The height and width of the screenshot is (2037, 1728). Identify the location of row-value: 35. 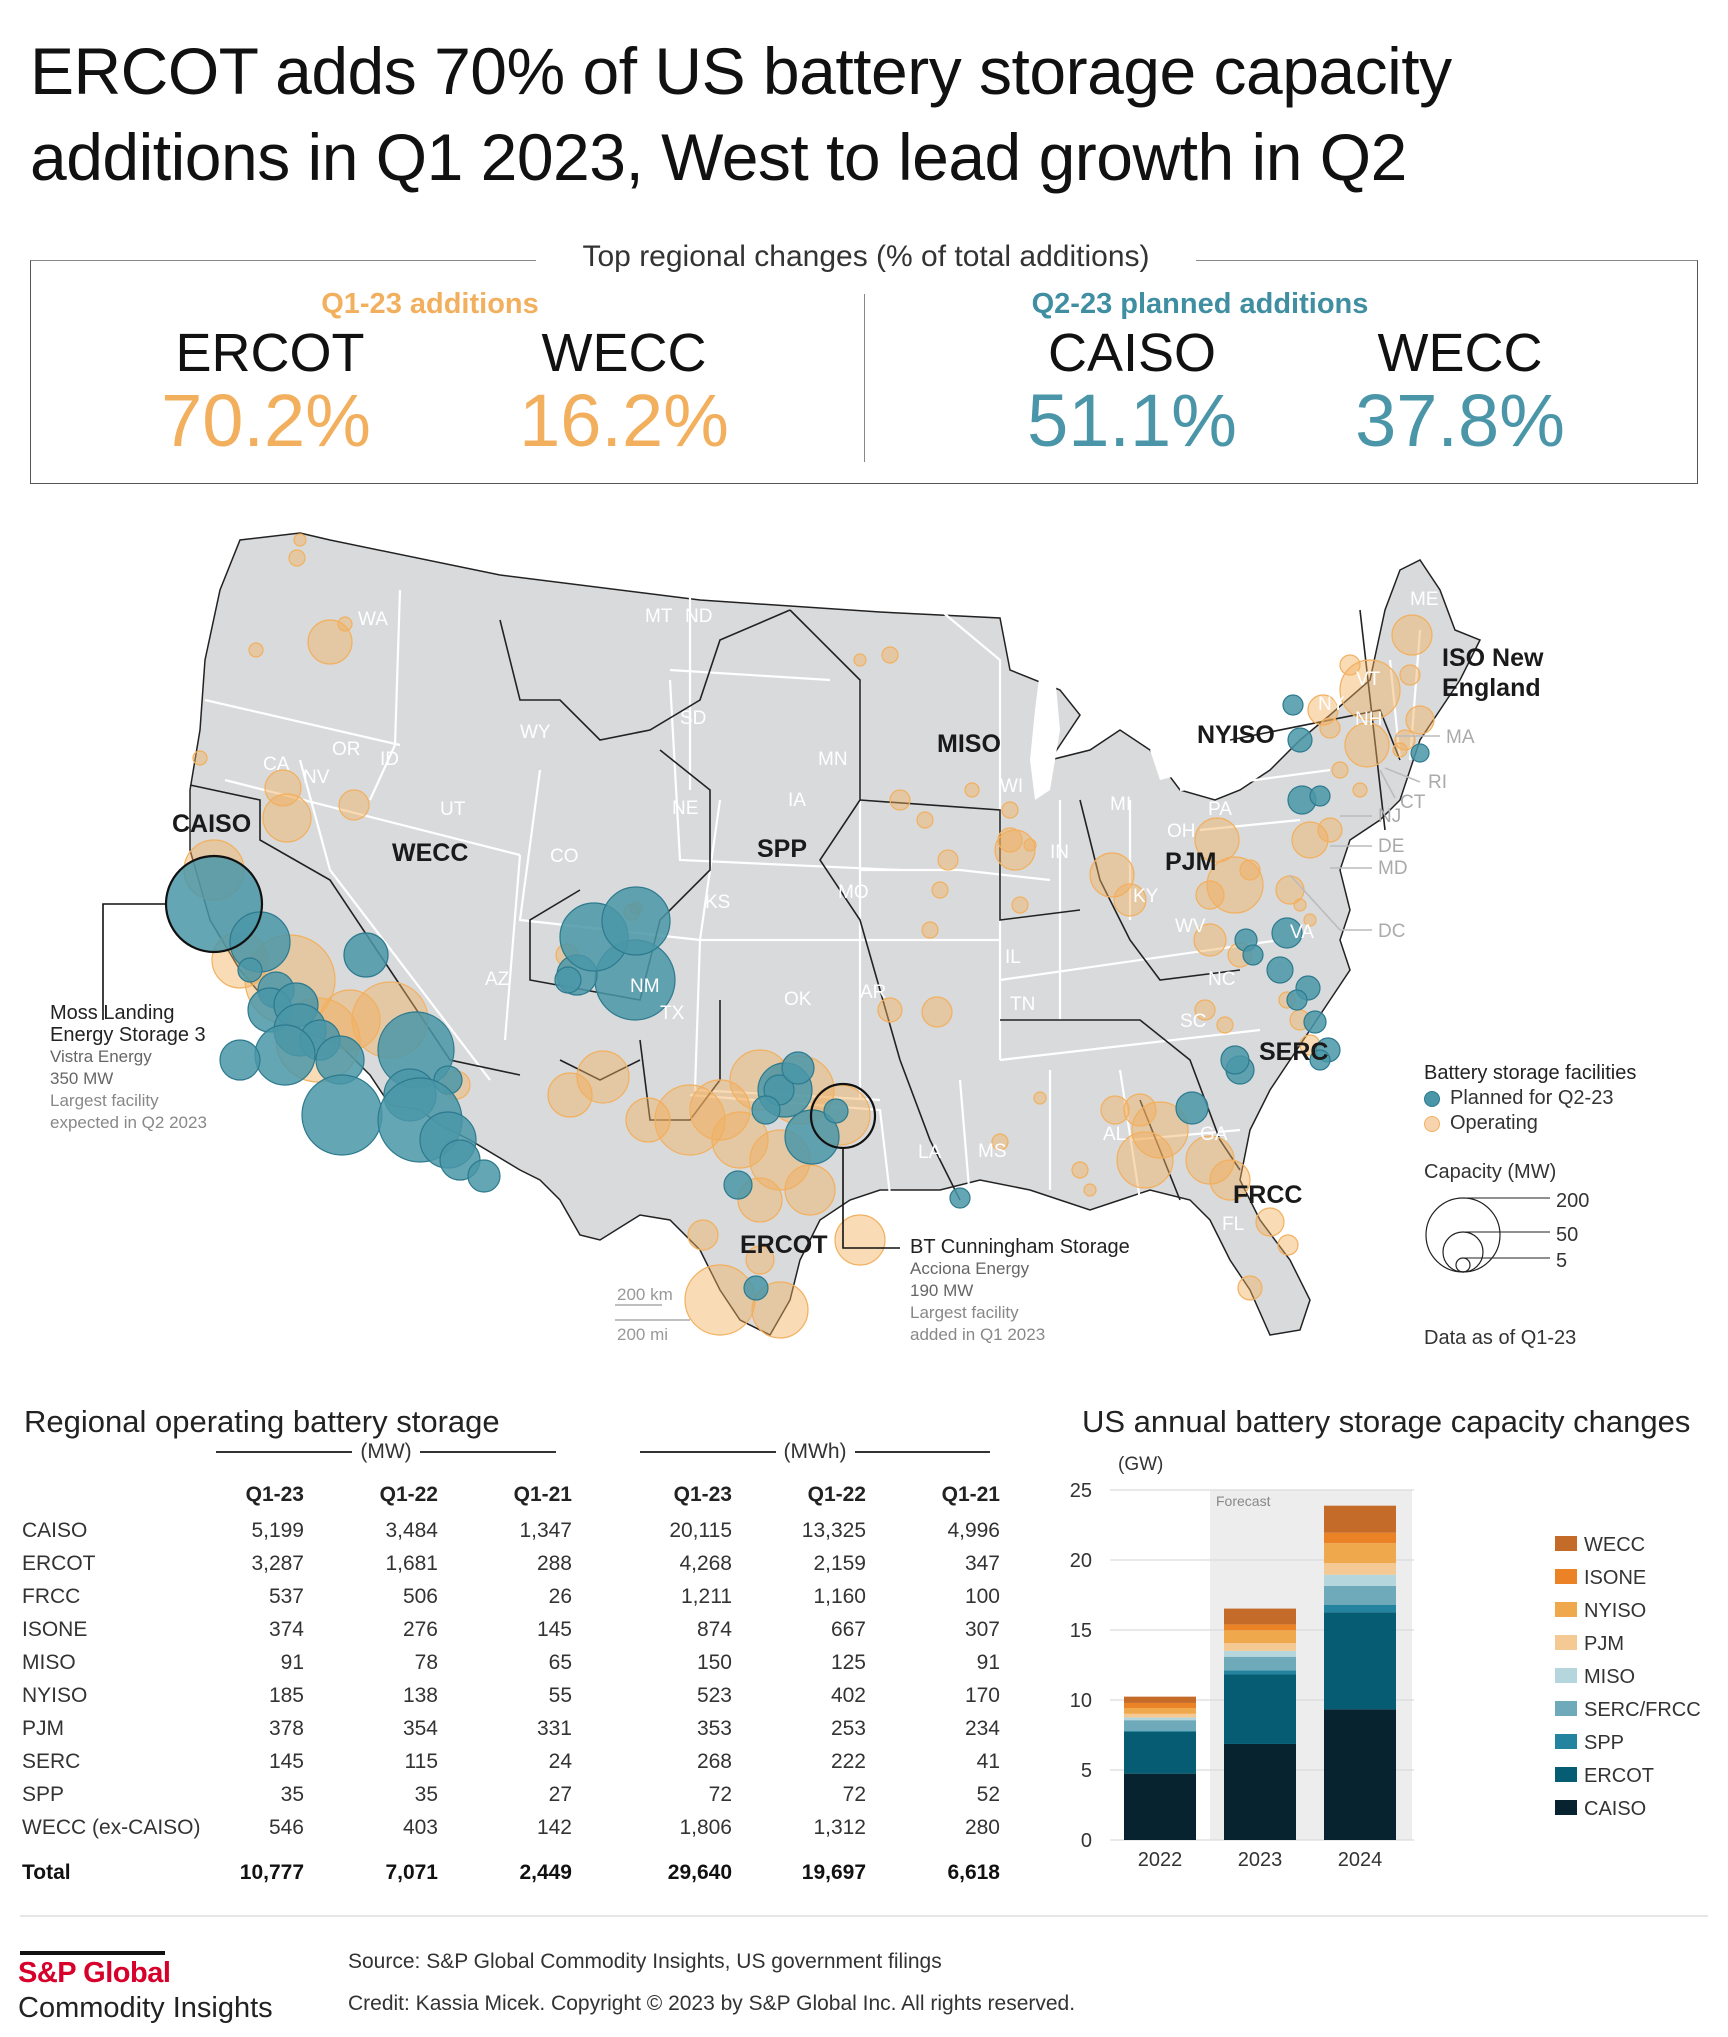
(426, 1794).